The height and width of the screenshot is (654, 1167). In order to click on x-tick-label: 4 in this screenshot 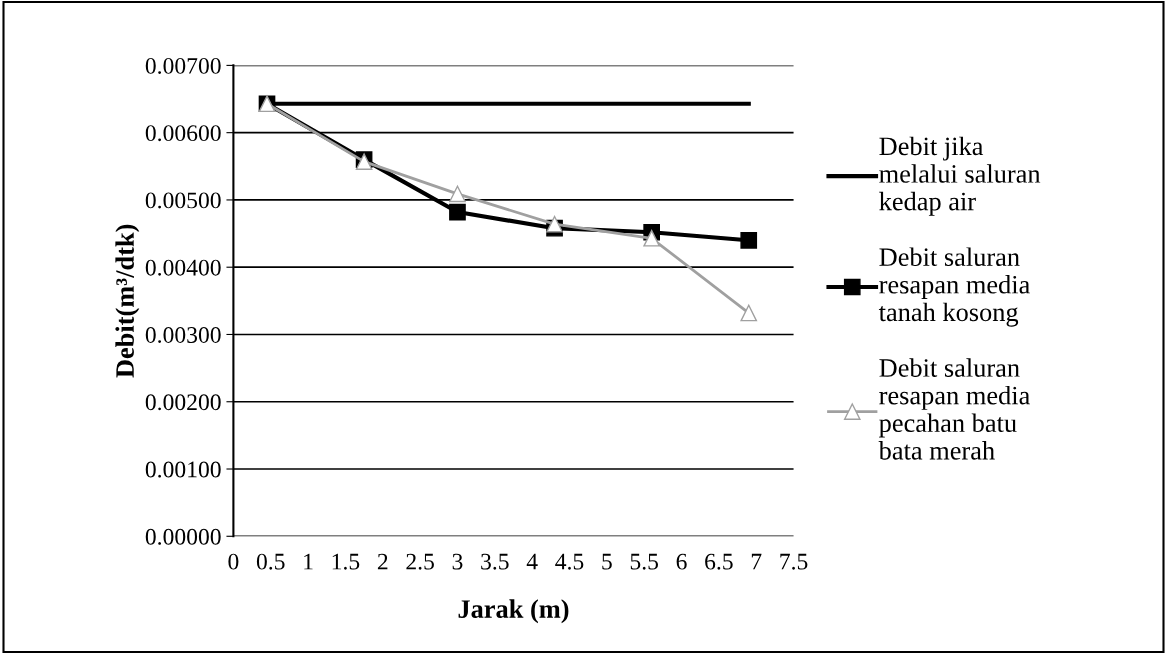, I will do `click(532, 561)`.